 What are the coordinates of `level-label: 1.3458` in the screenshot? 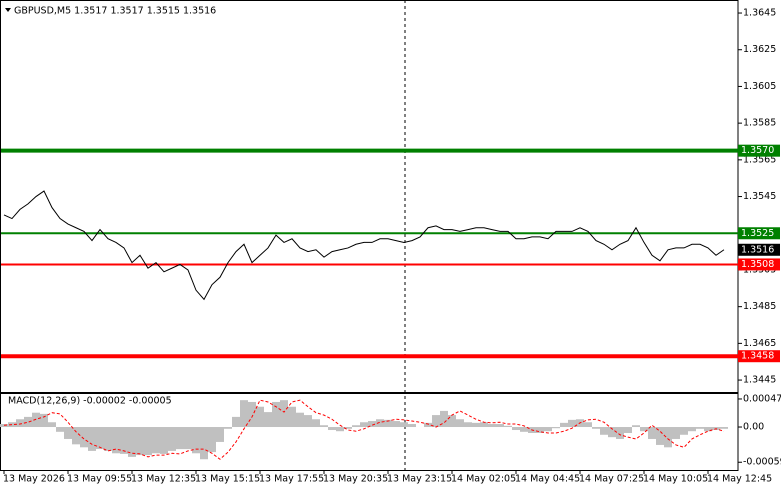 It's located at (757, 356).